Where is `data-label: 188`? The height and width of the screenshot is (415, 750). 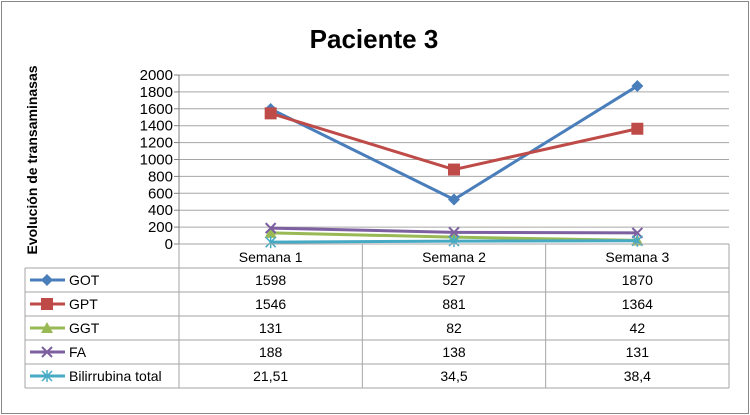
data-label: 188 is located at coordinates (271, 352).